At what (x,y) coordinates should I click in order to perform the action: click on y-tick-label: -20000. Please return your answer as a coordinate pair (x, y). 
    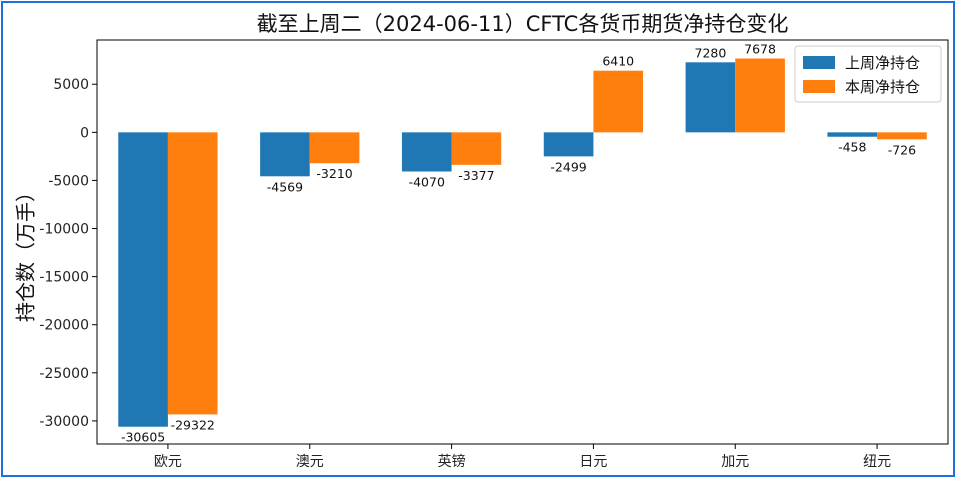
    Looking at the image, I should click on (64, 326).